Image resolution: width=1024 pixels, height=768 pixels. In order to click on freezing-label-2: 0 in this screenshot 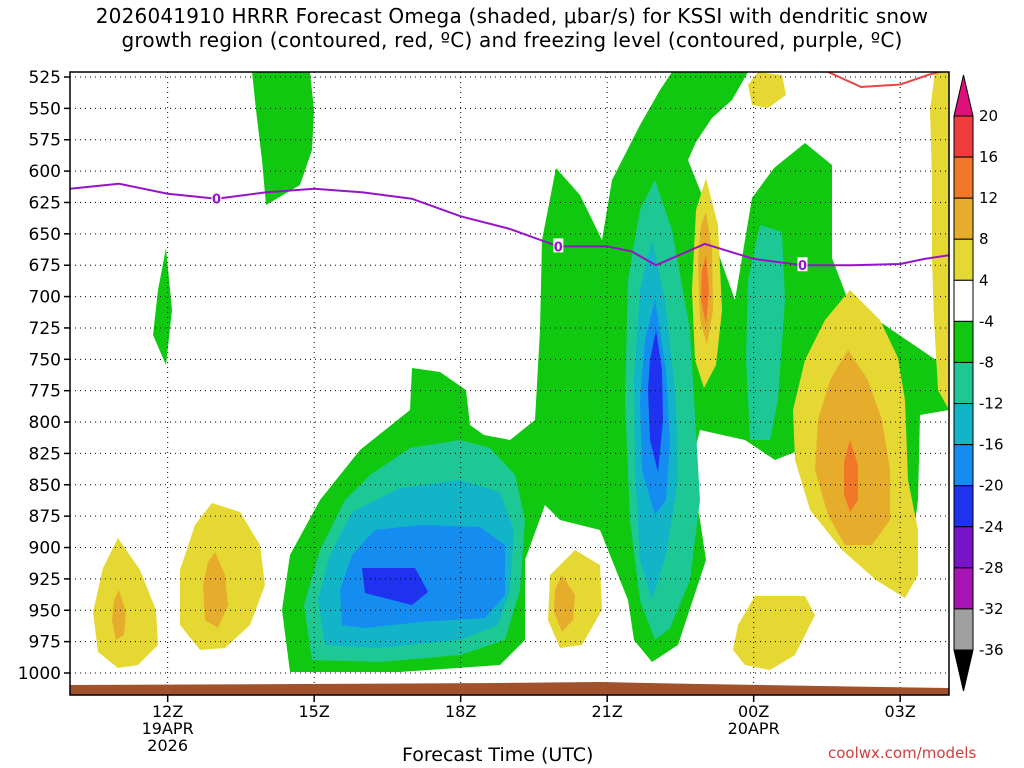, I will do `click(802, 266)`.